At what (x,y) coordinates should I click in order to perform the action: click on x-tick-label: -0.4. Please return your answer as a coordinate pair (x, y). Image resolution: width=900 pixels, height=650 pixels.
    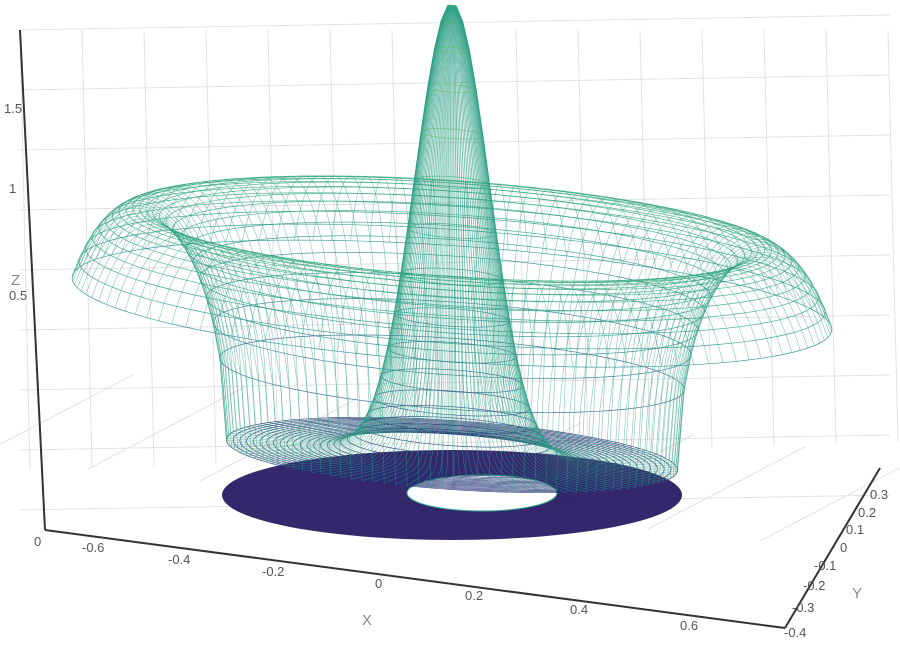
    Looking at the image, I should click on (179, 559).